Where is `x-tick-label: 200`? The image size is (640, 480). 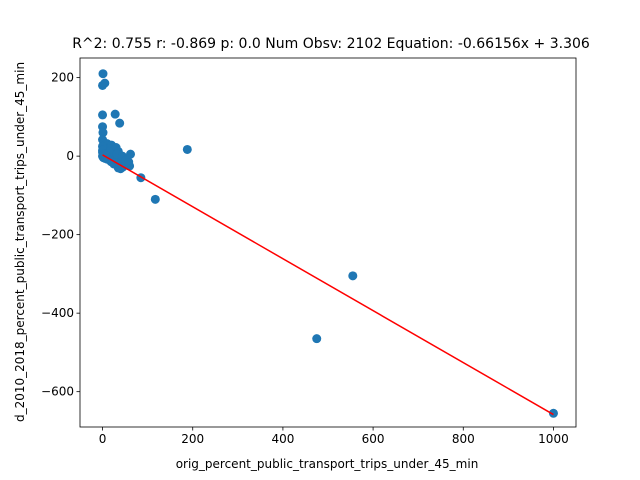 x-tick-label: 200 is located at coordinates (192, 439).